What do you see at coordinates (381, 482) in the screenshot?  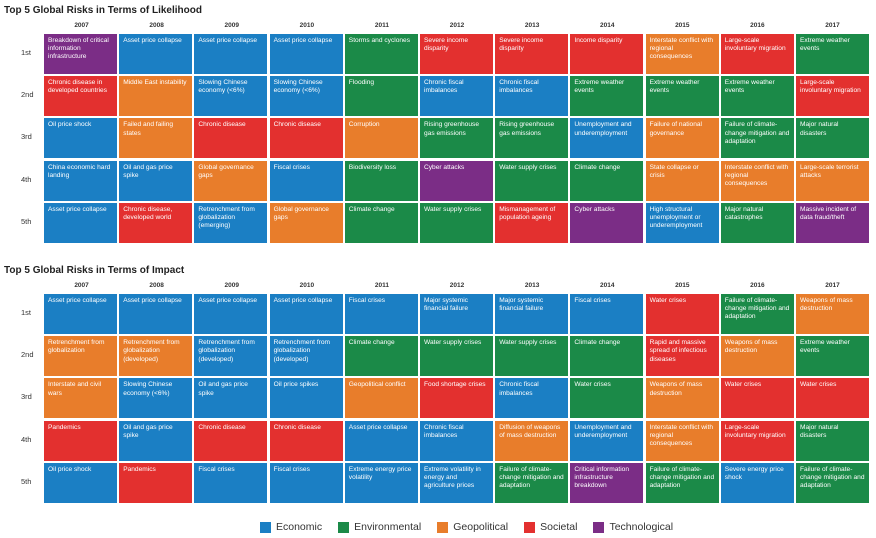 I see `risk-cell: Extreme energy price volatility` at bounding box center [381, 482].